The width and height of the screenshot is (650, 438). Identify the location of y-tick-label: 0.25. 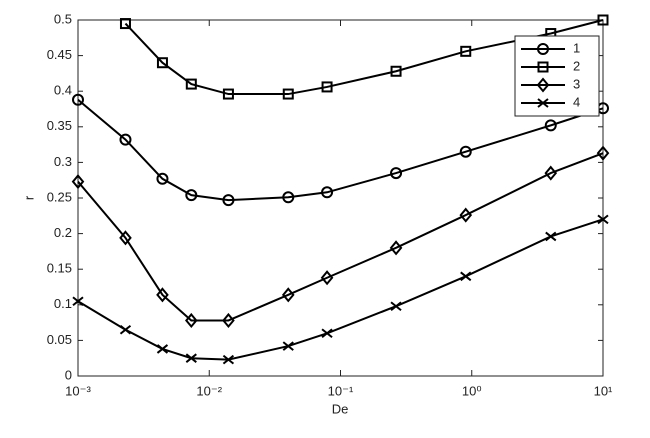
(59, 196).